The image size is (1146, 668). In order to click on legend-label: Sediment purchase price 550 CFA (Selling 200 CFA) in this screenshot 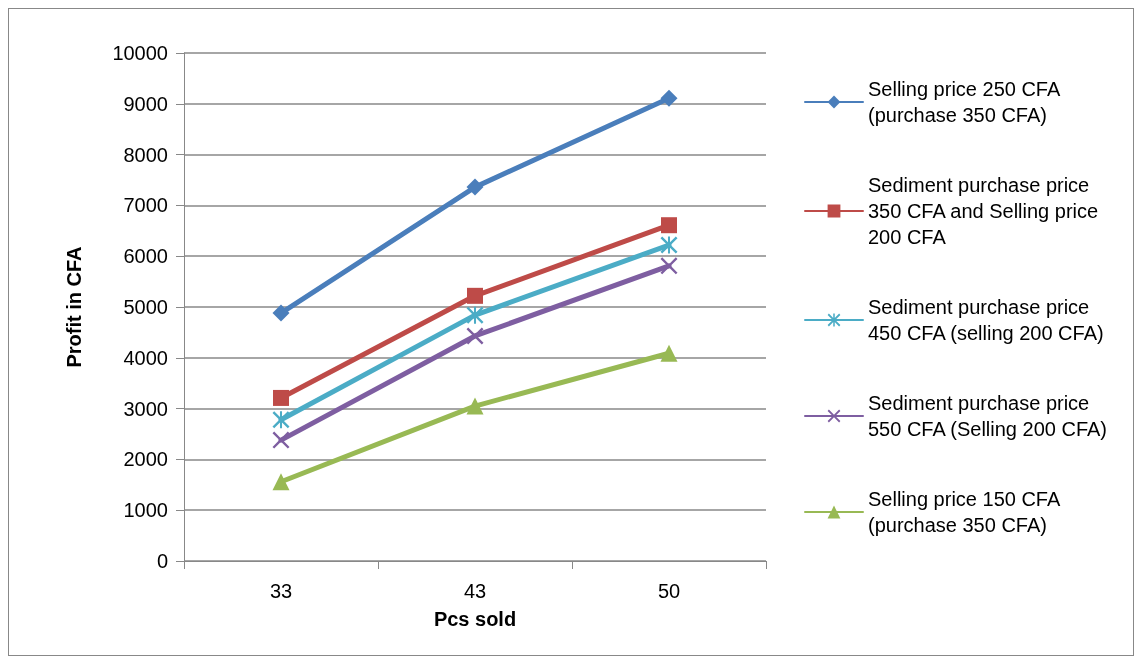, I will do `click(988, 416)`.